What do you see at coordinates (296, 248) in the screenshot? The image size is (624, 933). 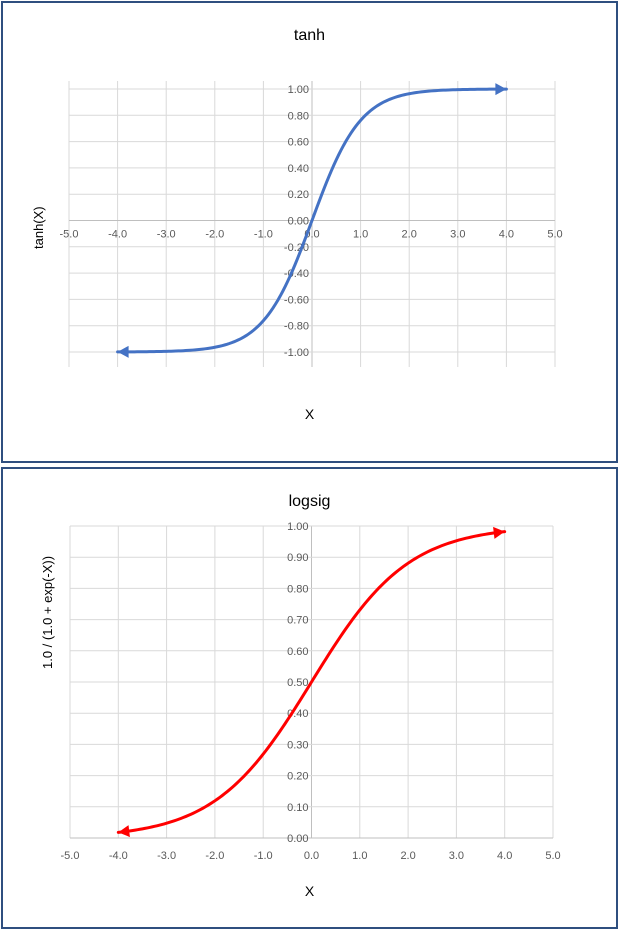 I see `y-tick-label: -0.20` at bounding box center [296, 248].